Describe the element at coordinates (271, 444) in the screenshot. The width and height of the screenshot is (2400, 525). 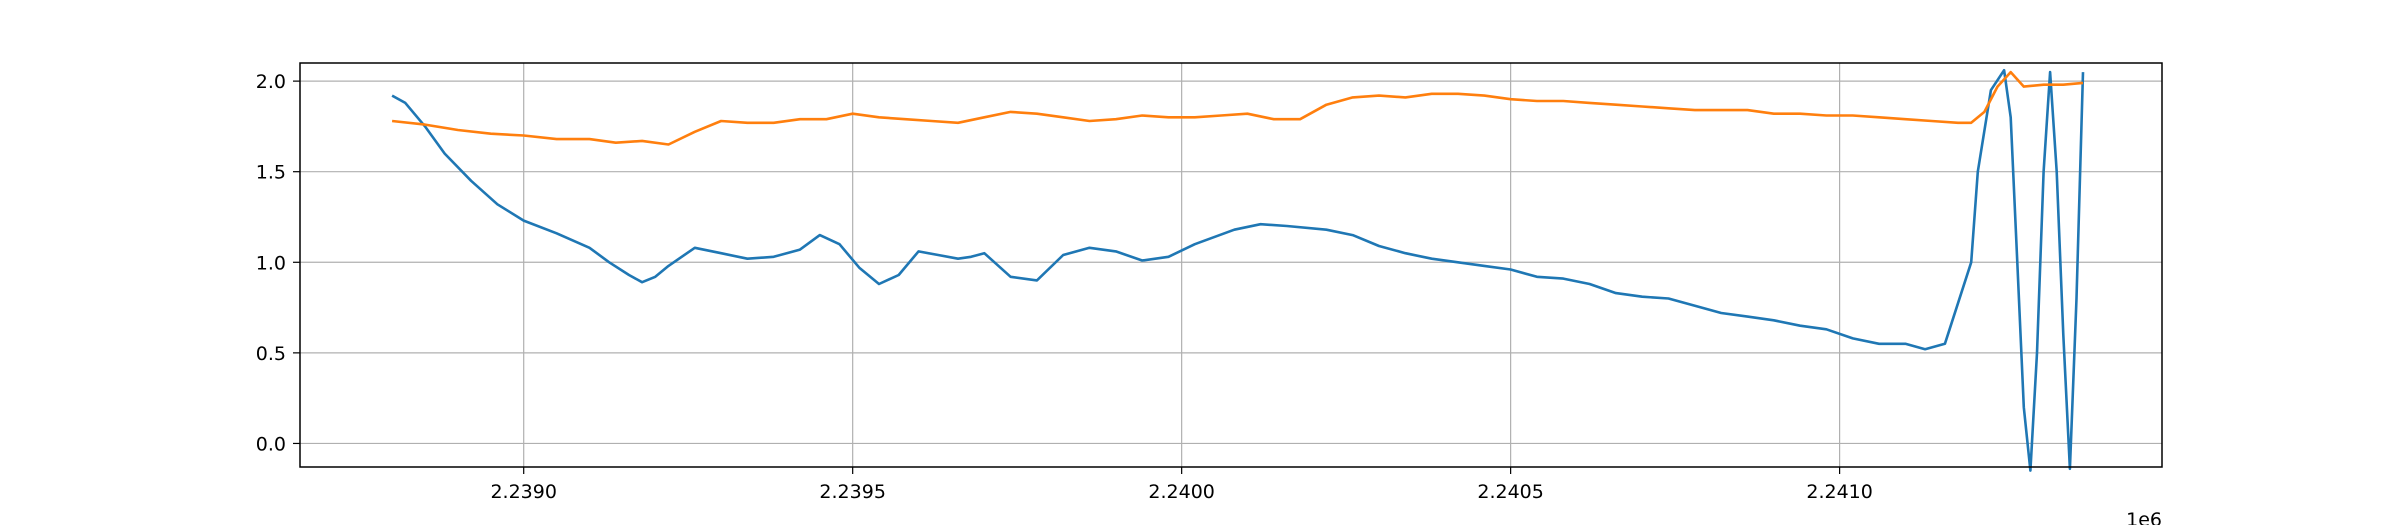
I see `y-tick-label: 0.0` at that location.